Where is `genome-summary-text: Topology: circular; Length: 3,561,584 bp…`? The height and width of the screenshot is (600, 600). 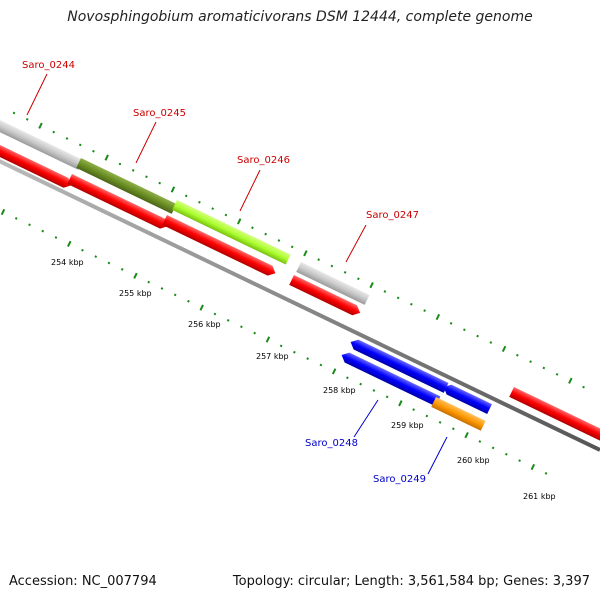
genome-summary-text: Topology: circular; Length: 3,561,584 bp… is located at coordinates (411, 581).